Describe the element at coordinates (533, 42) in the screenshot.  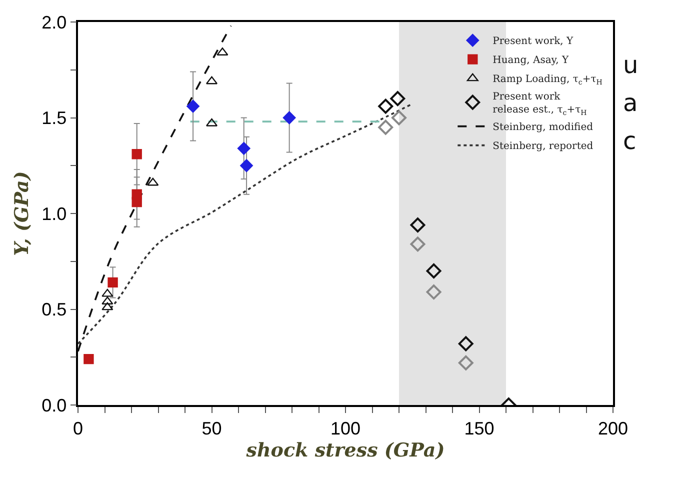
I see `legend-label: Present work, Y` at that location.